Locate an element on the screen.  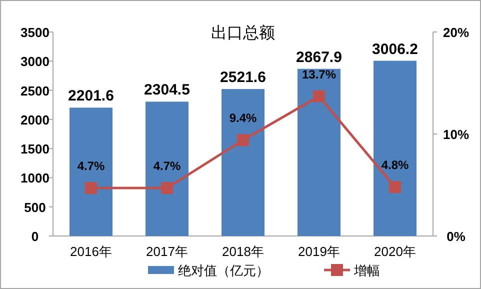
legend-label: 增幅 is located at coordinates (366, 270).